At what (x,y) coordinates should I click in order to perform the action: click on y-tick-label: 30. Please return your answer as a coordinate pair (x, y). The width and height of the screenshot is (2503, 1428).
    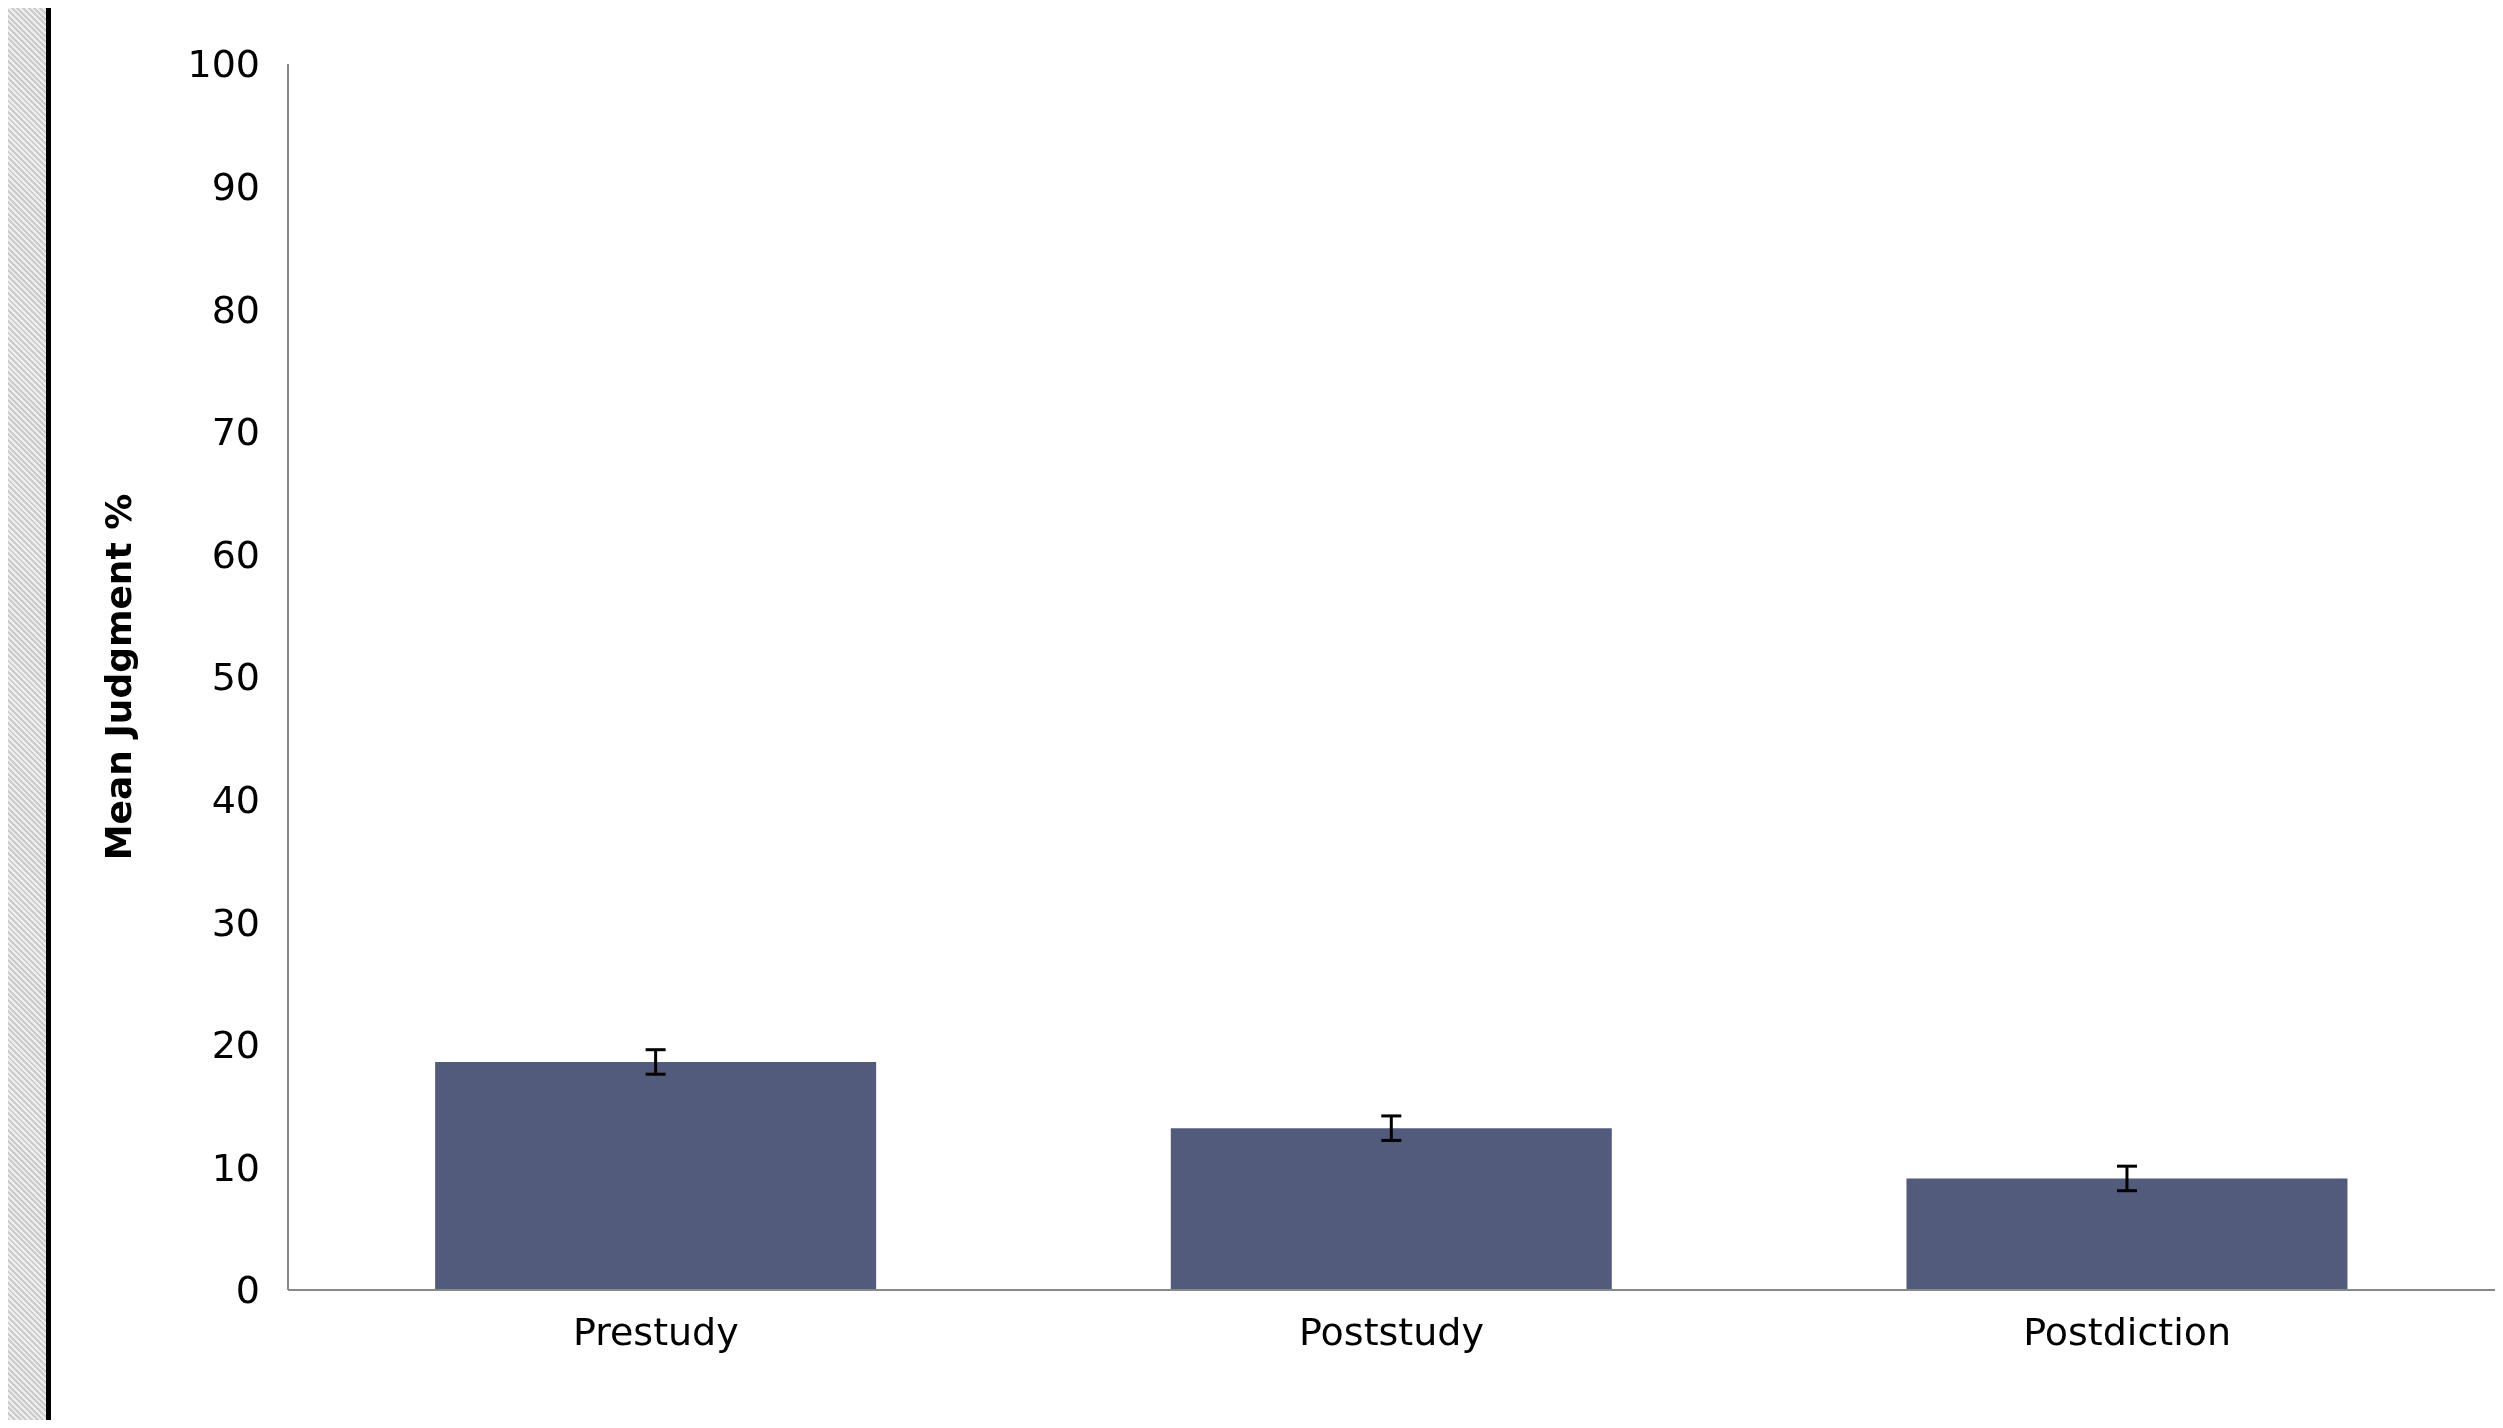
    Looking at the image, I should click on (235, 922).